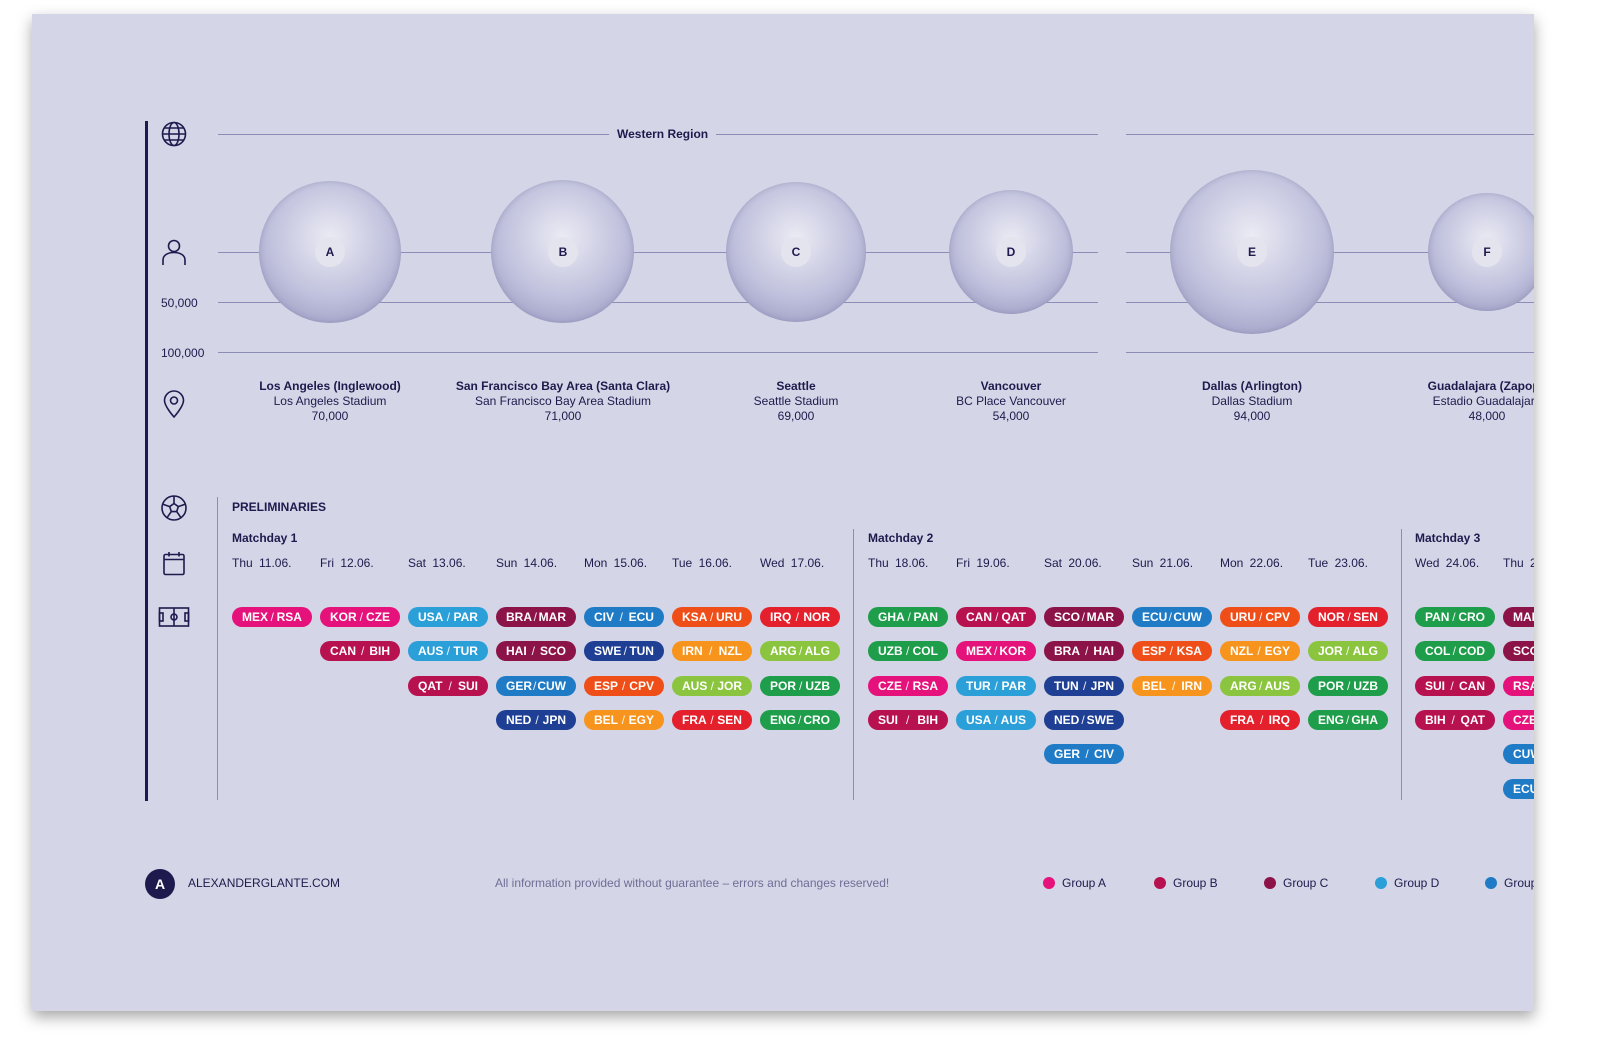 This screenshot has width=1600, height=1060. I want to click on match-badge: NOR / SEN, so click(1348, 617).